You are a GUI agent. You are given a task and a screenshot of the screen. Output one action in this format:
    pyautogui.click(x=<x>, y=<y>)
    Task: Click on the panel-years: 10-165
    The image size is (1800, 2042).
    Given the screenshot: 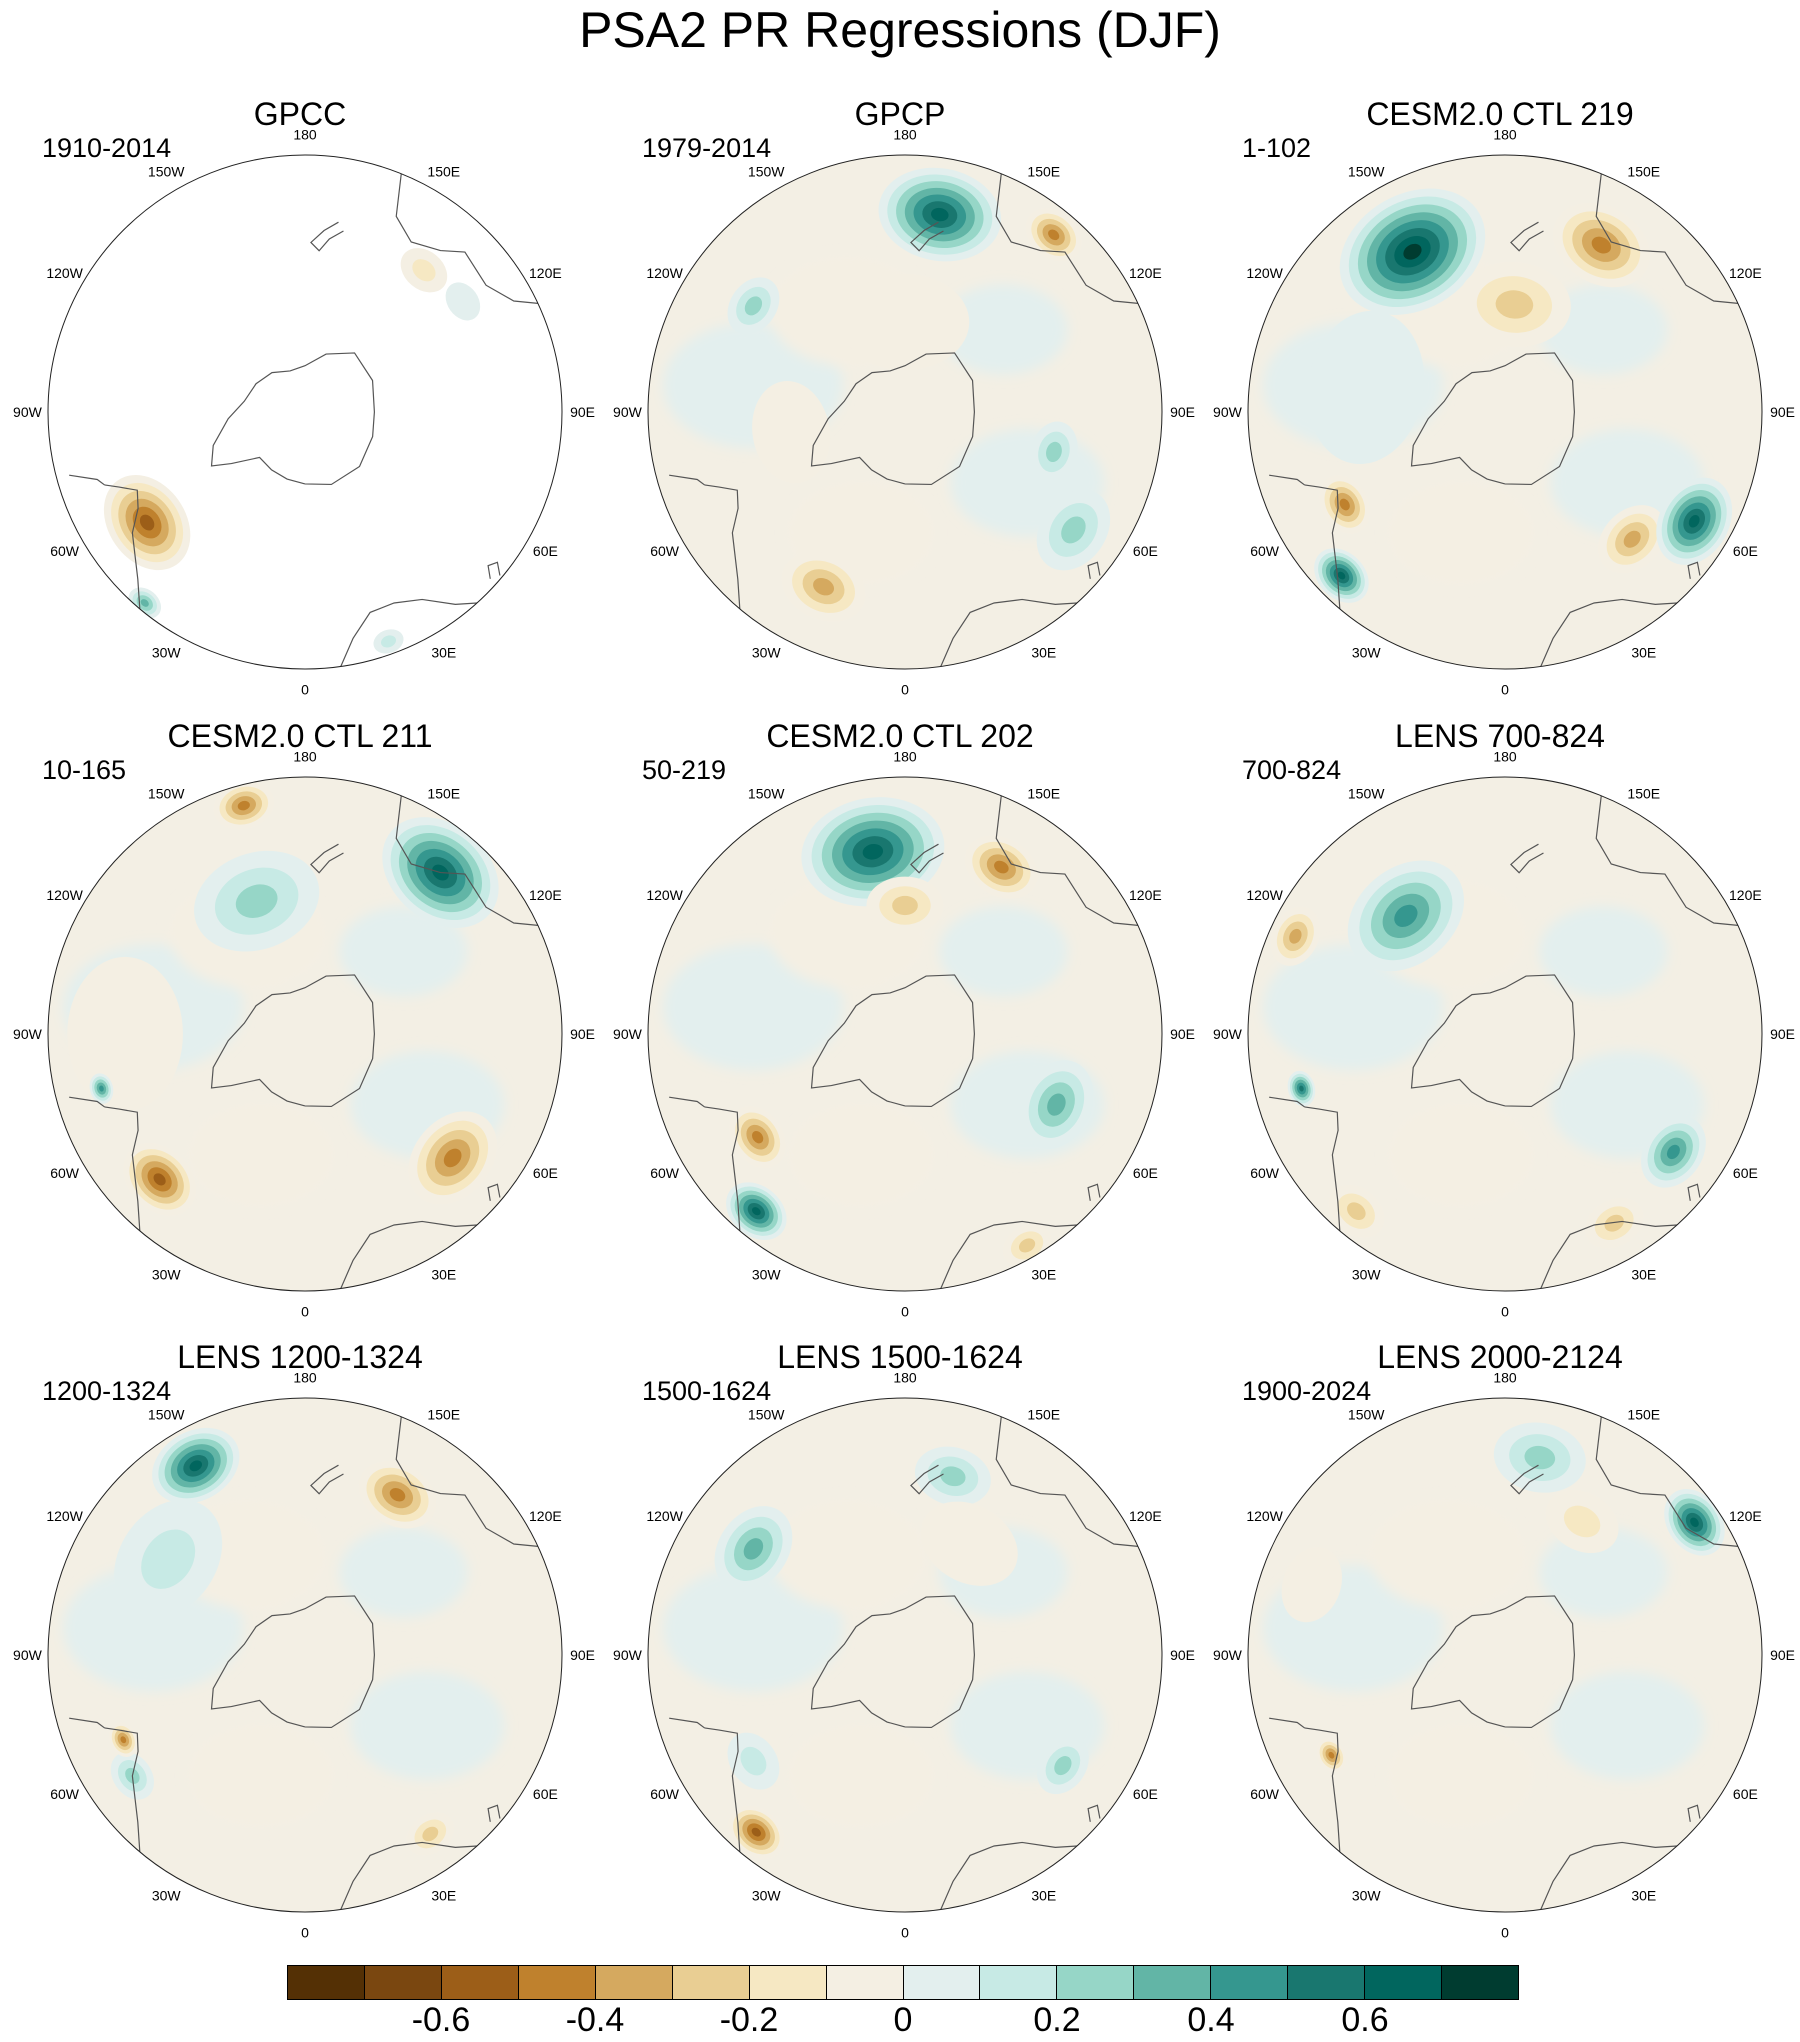 What is the action you would take?
    pyautogui.click(x=84, y=770)
    